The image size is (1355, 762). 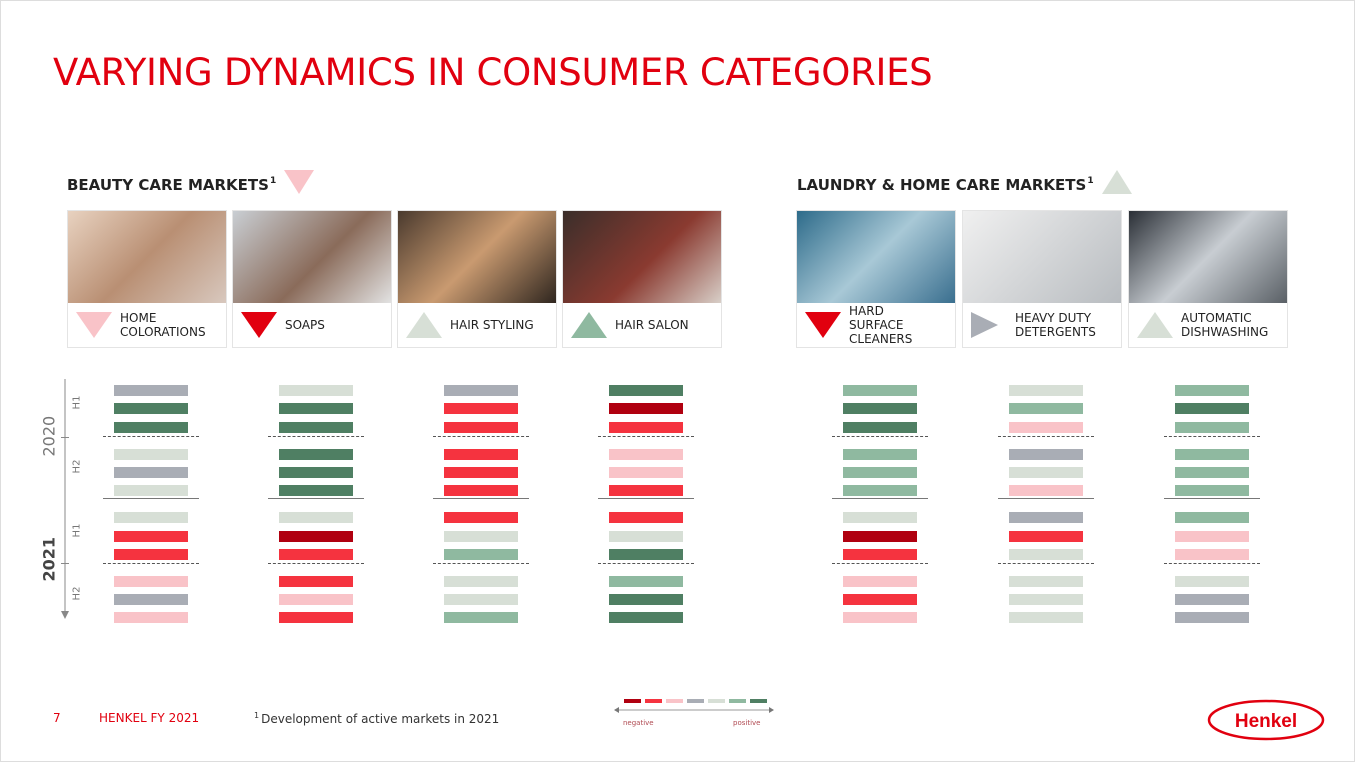 I want to click on category-card: HAIR STYLING, so click(x=477, y=279).